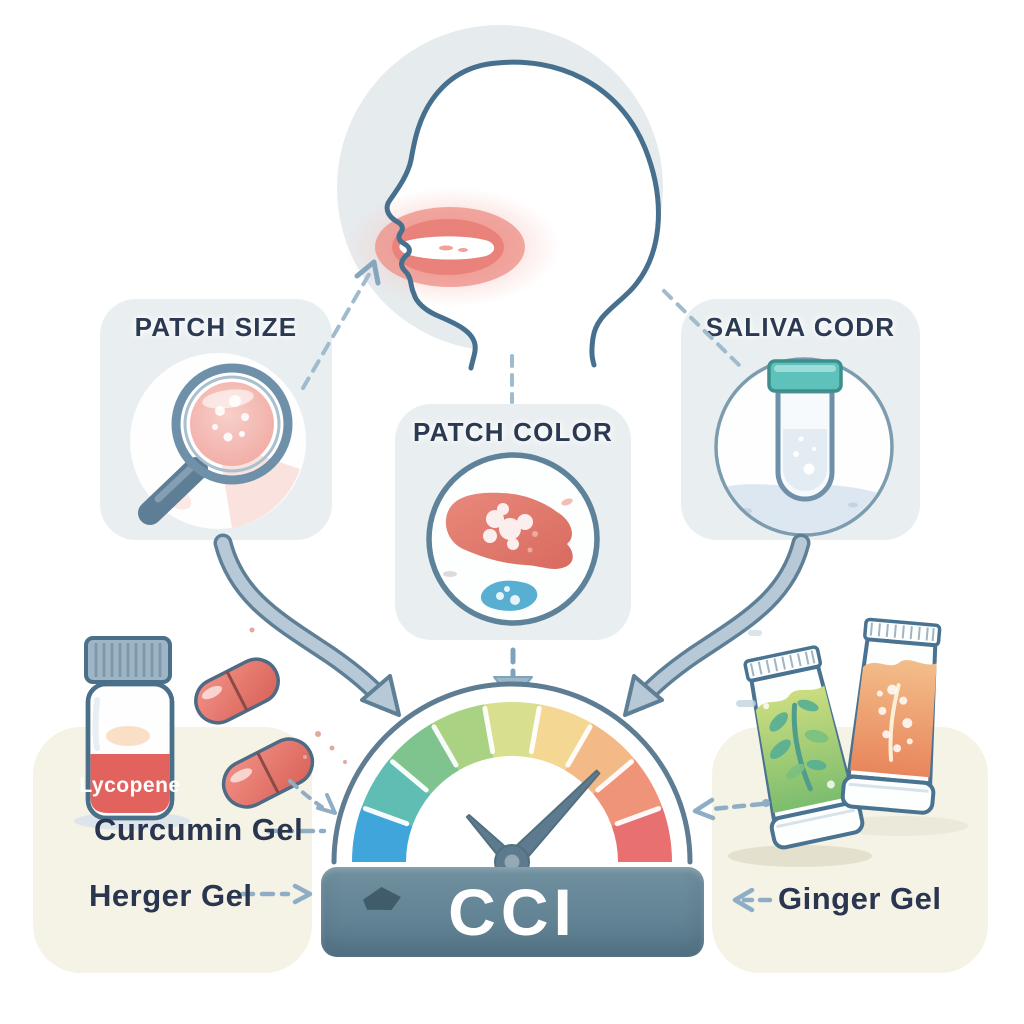  I want to click on saliva-pool, so click(804, 508).